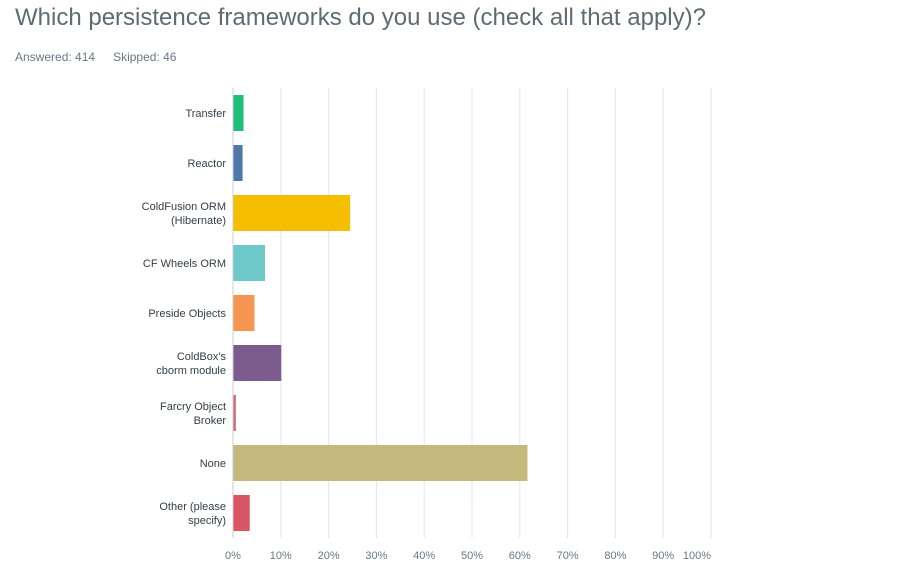  What do you see at coordinates (205, 114) in the screenshot?
I see `category-label: Transfer` at bounding box center [205, 114].